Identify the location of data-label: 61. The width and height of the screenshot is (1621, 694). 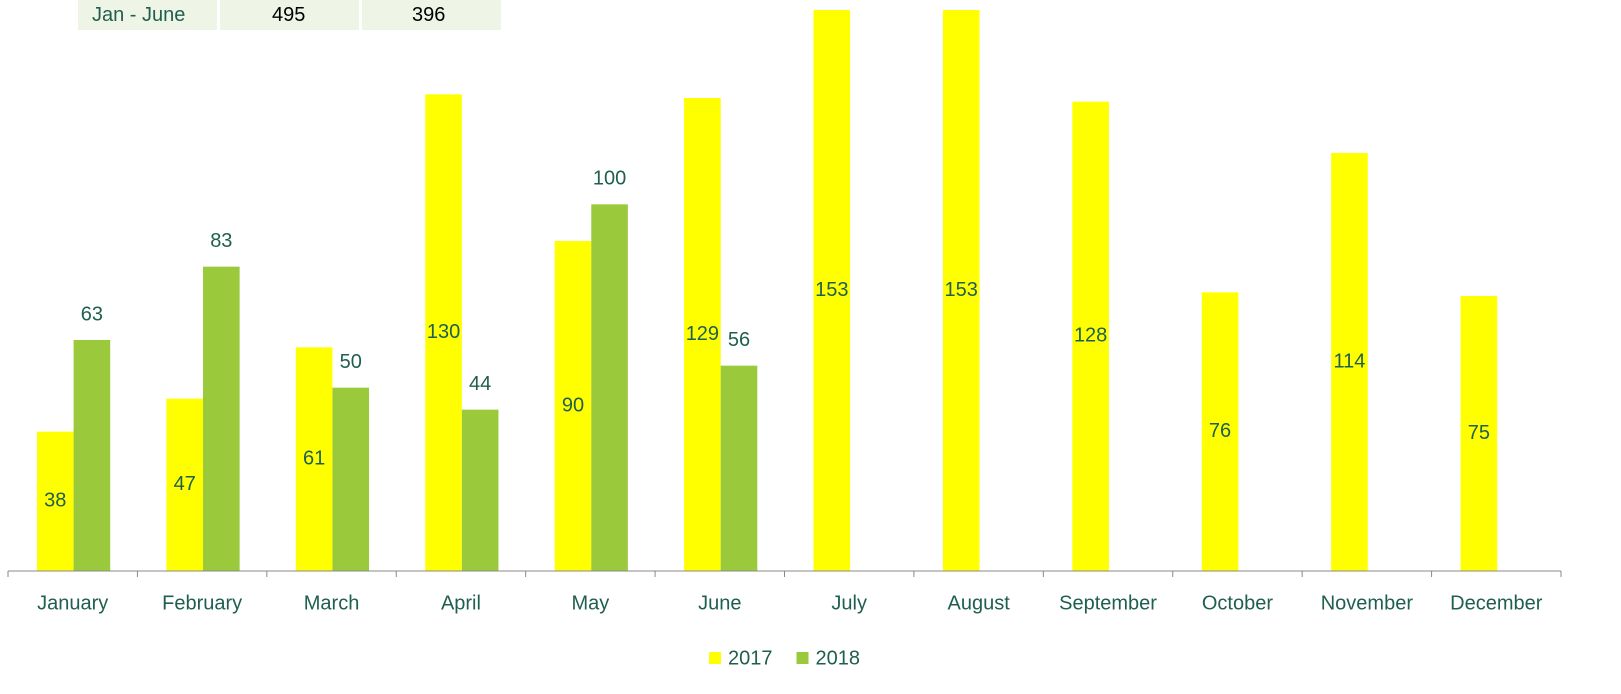
(314, 458).